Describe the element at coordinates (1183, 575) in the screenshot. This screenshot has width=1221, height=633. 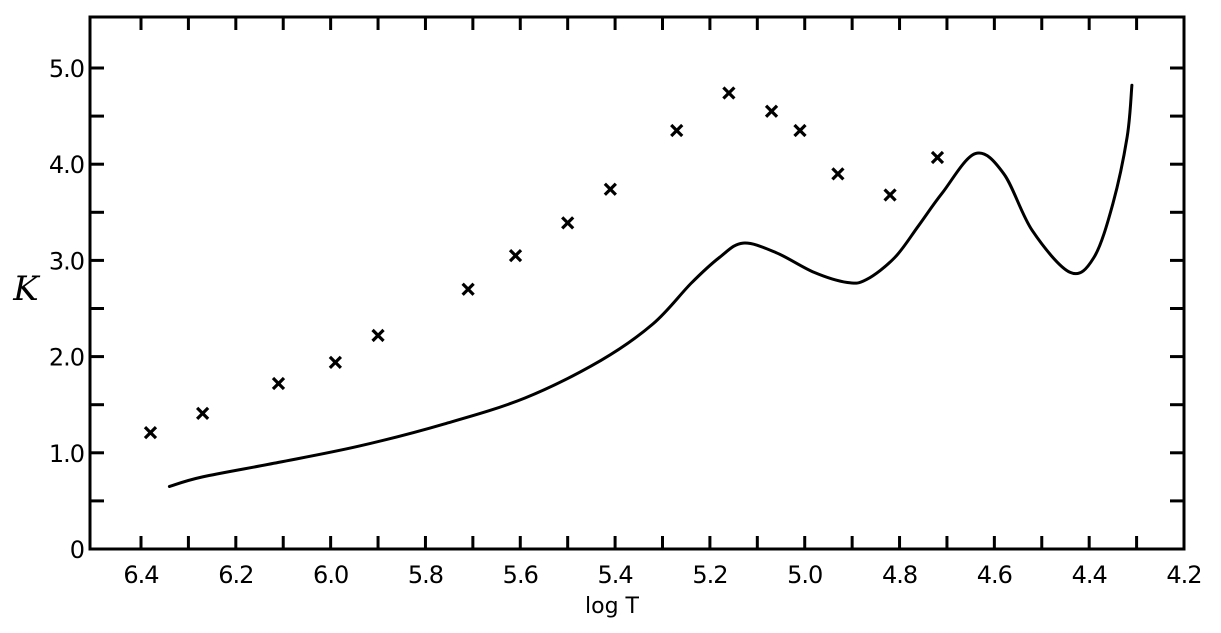
I see `x-tick-label: 4.2` at that location.